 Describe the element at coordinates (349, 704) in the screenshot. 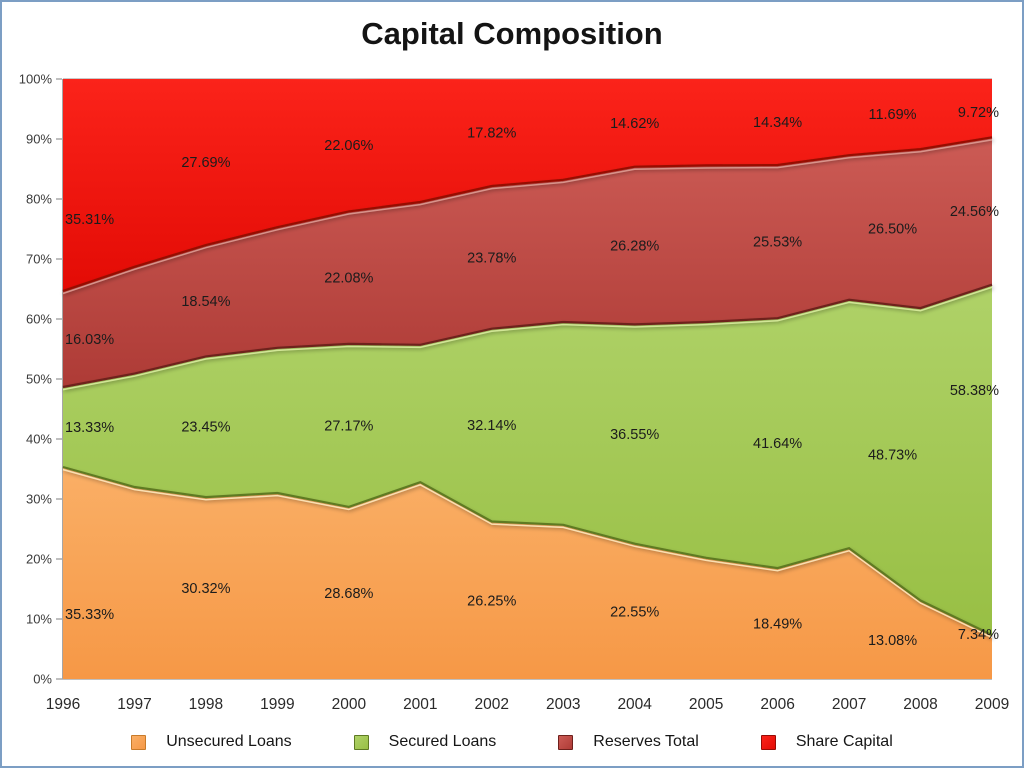

I see `x-tick-label: 2000` at that location.